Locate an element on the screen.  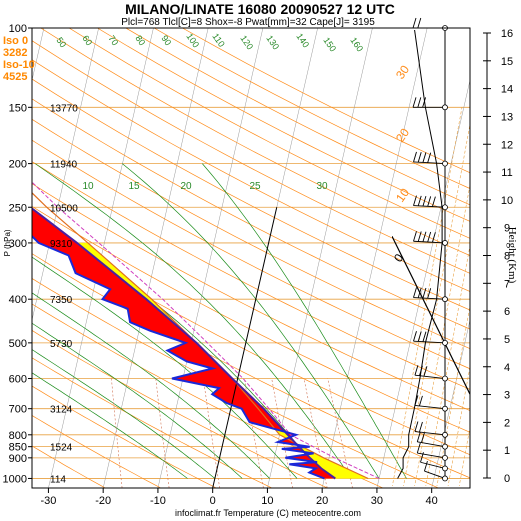
mixing-ratio-label: 25 is located at coordinates (255, 186).